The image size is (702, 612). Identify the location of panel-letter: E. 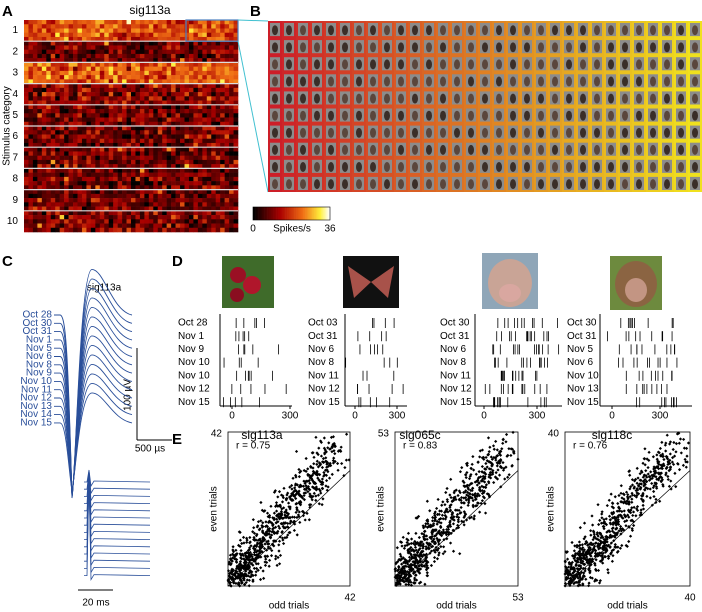
(177, 439).